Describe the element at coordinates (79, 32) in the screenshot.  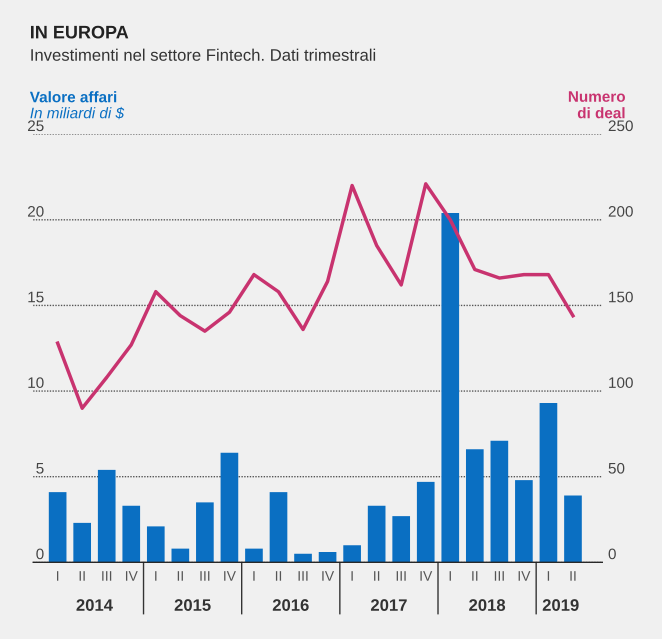
I see `chart-title: IN EUROPA` at that location.